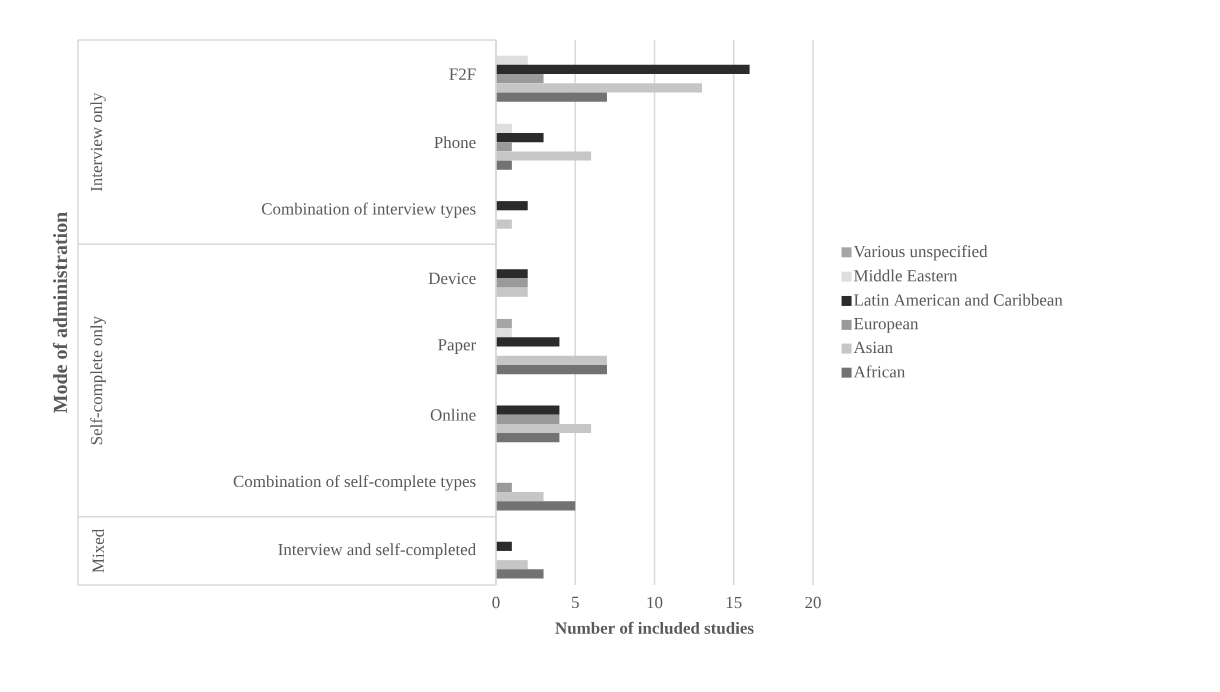 This screenshot has height=692, width=1220. Describe the element at coordinates (453, 414) in the screenshot. I see `y-tick-label: Online` at that location.